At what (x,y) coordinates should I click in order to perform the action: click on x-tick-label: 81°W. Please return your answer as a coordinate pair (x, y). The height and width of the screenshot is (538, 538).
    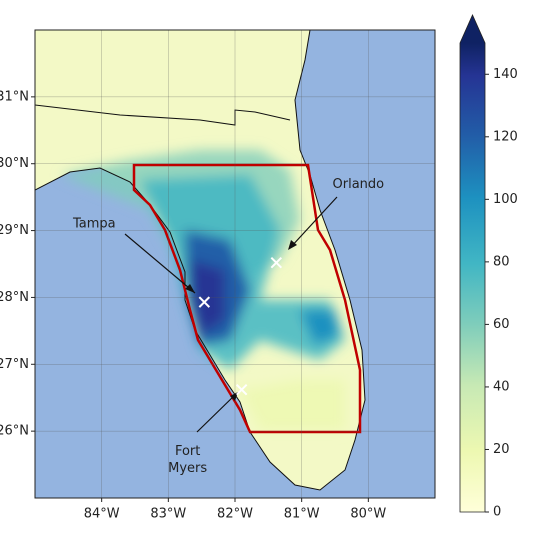
    Looking at the image, I should click on (302, 514).